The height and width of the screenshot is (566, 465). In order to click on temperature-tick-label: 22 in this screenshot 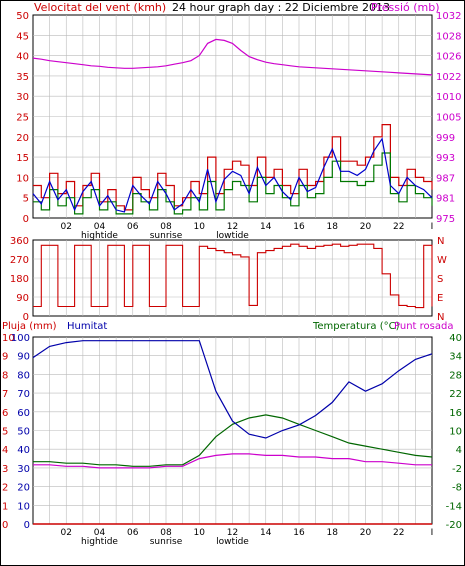, I will do `click(455, 394)`.